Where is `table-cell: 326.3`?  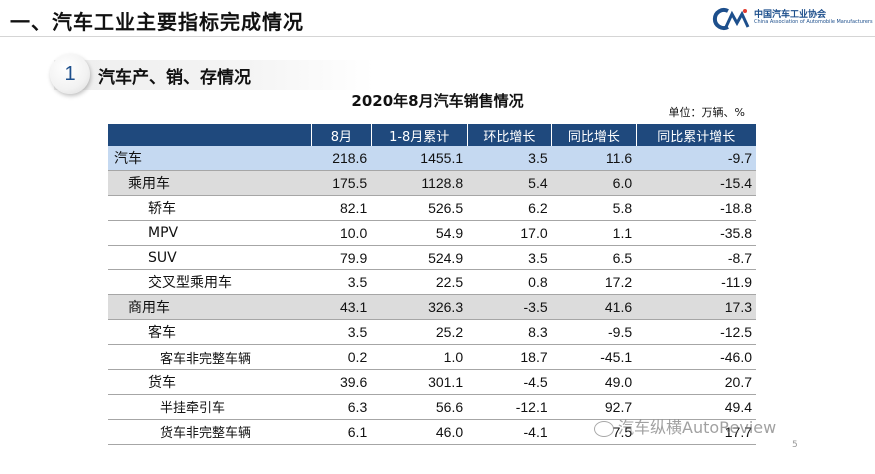 table-cell: 326.3 is located at coordinates (419, 307).